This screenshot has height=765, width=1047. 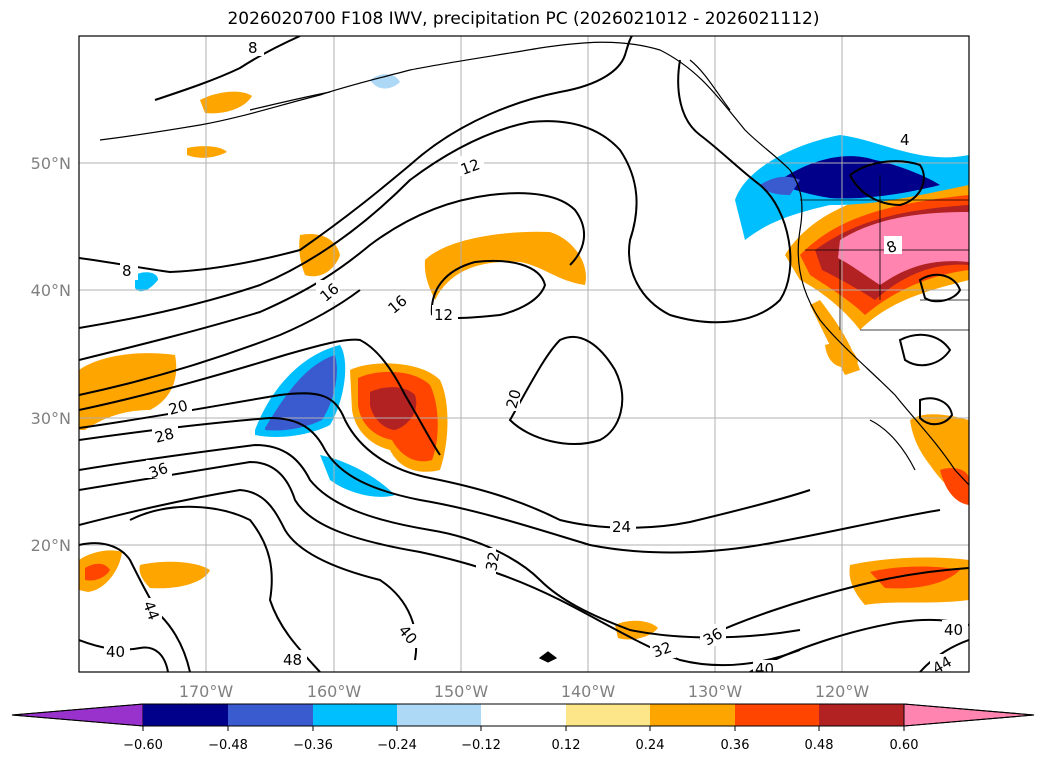 I want to click on lat-label-50: 50°N, so click(x=51, y=163).